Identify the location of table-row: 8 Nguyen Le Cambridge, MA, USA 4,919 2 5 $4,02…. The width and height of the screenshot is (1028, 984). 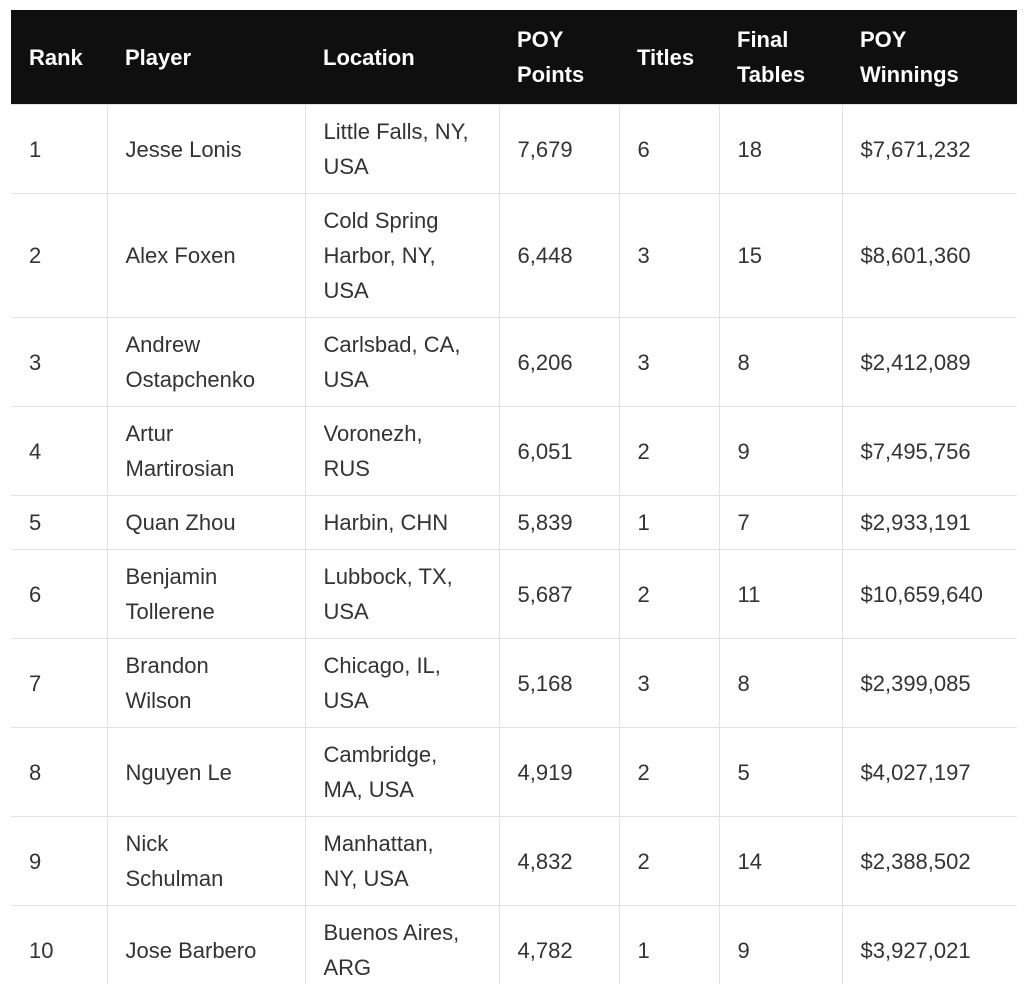
(514, 772).